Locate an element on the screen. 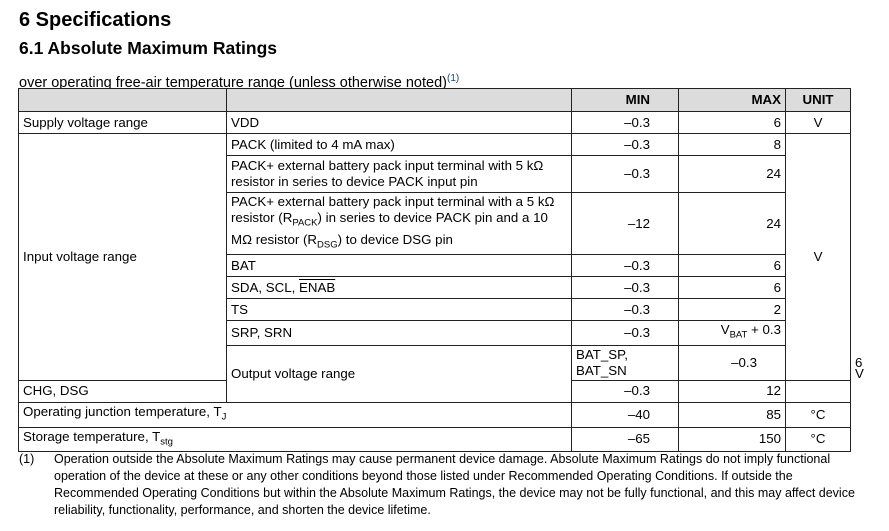  param-cell: Output voltage range is located at coordinates (399, 373).